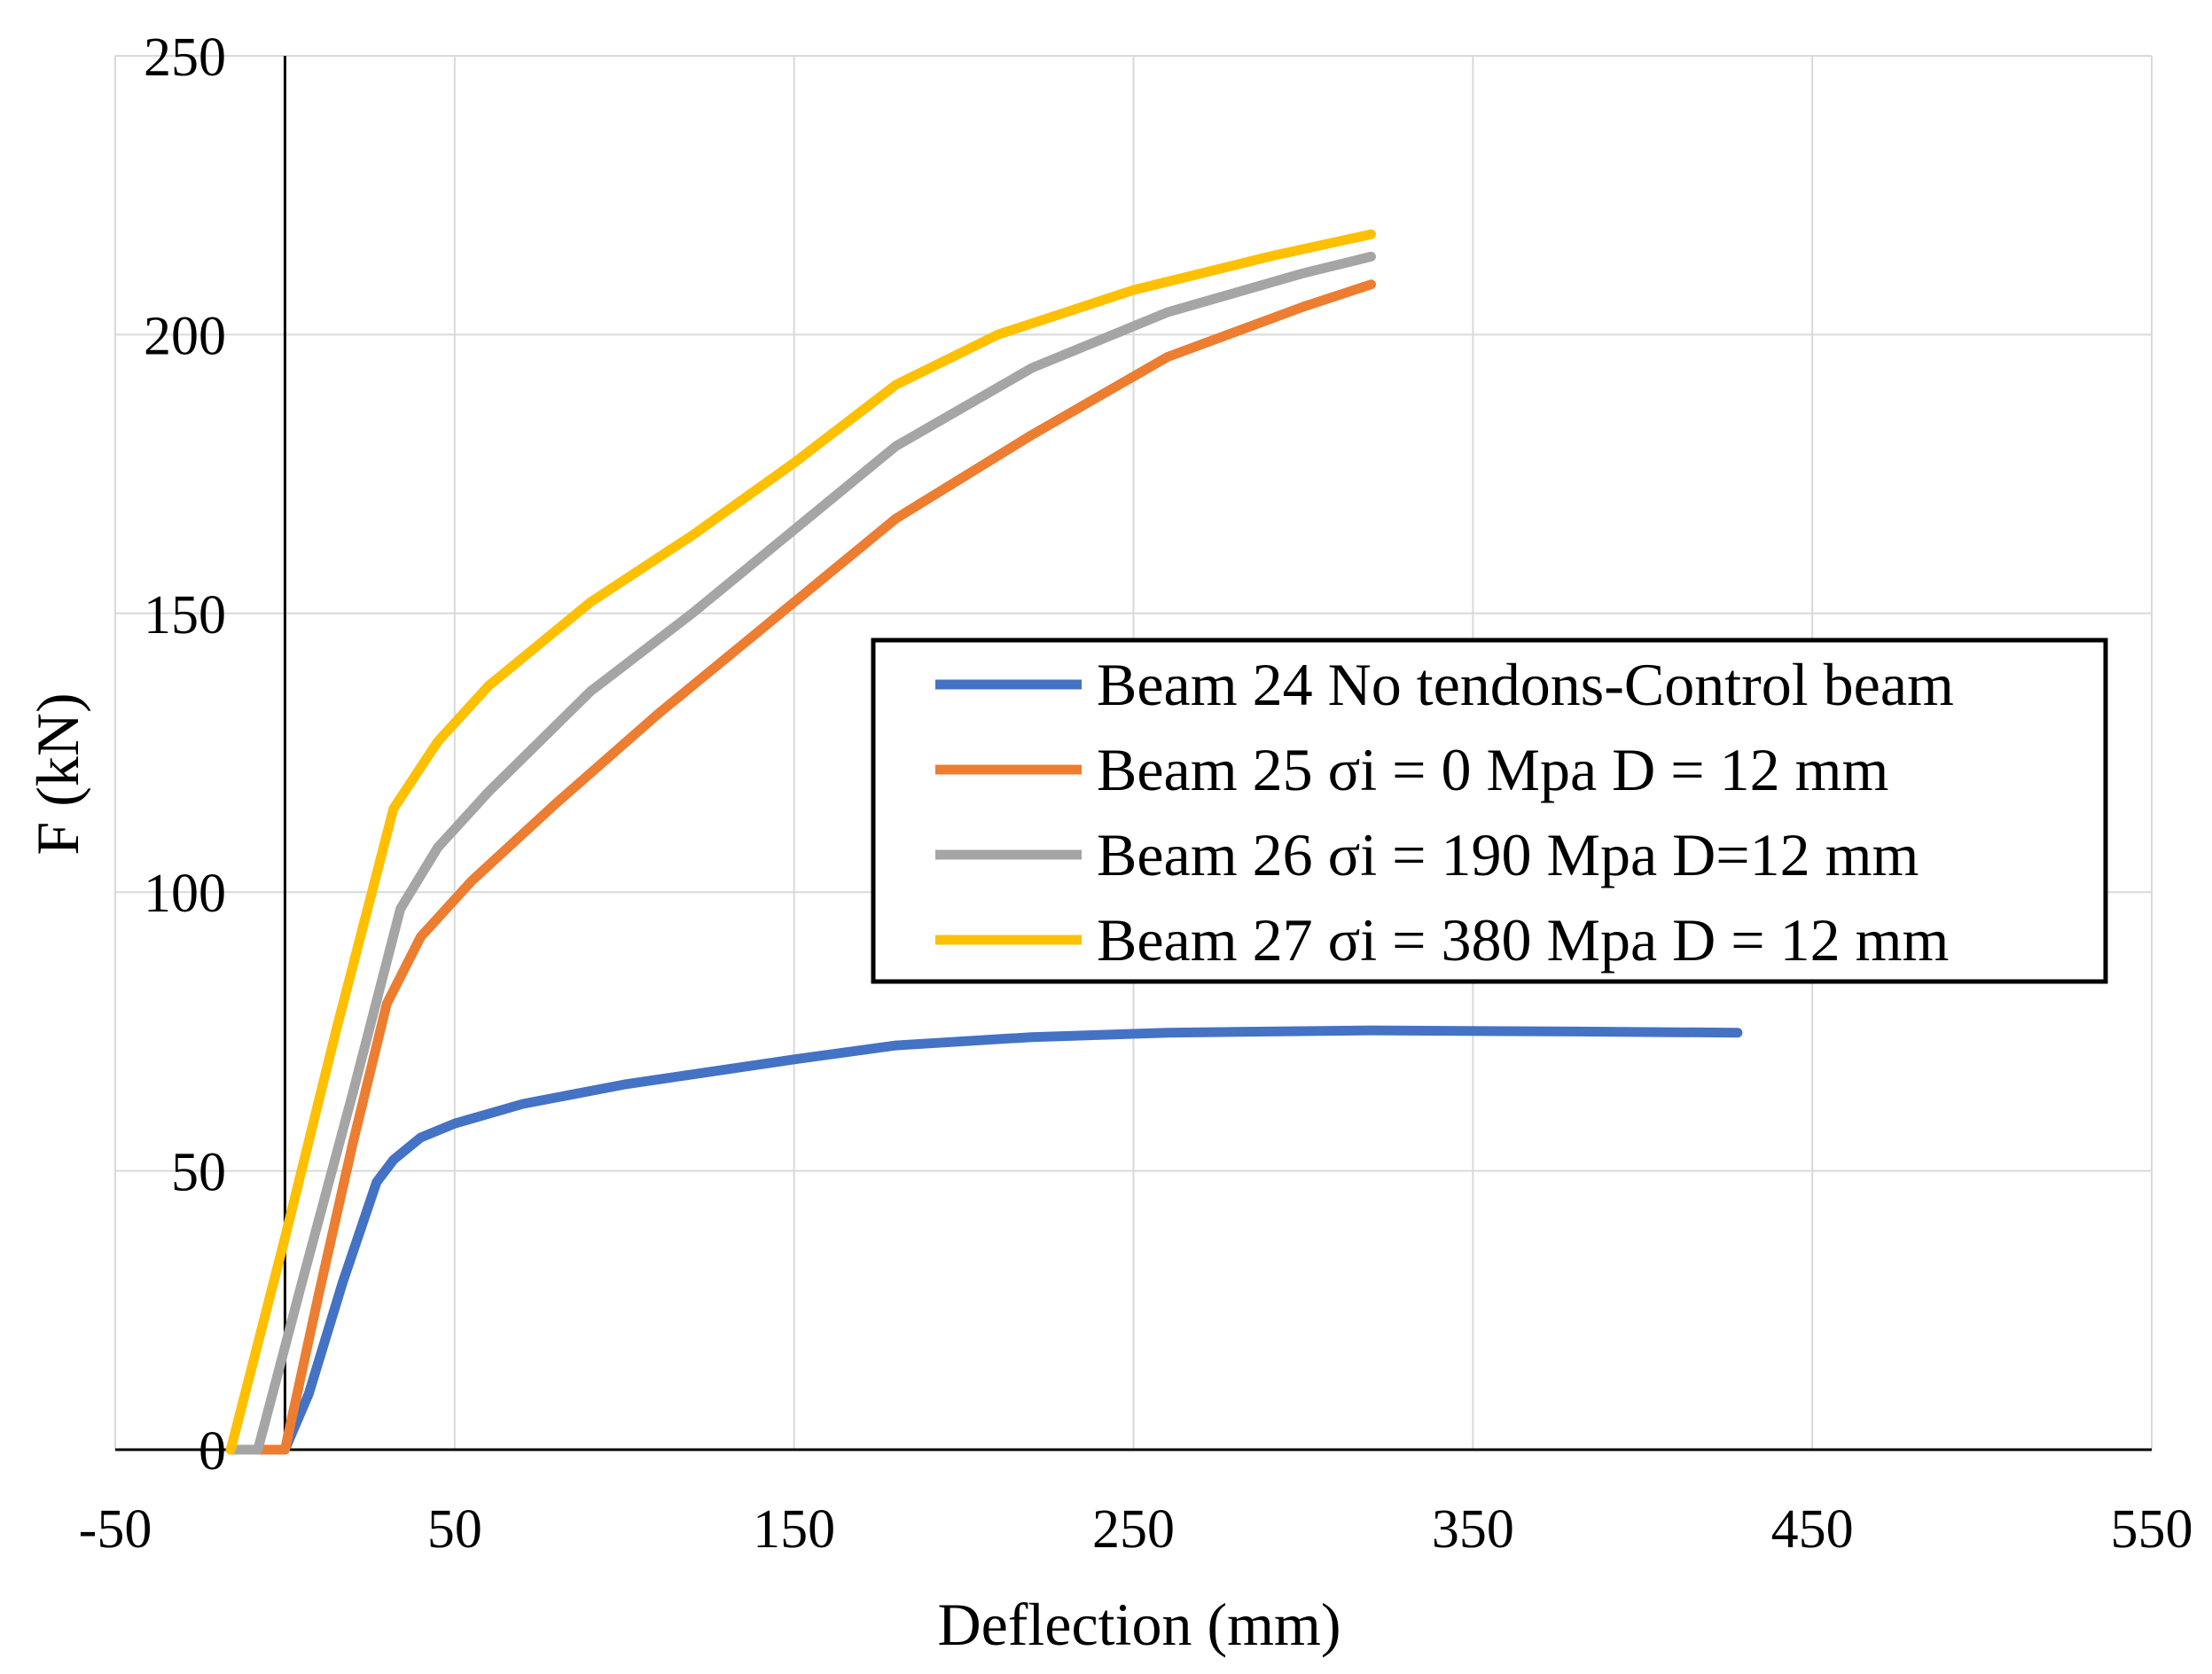 The width and height of the screenshot is (2212, 1674). Describe the element at coordinates (1138, 1624) in the screenshot. I see `x-axis-title: Deflection (mm)` at that location.